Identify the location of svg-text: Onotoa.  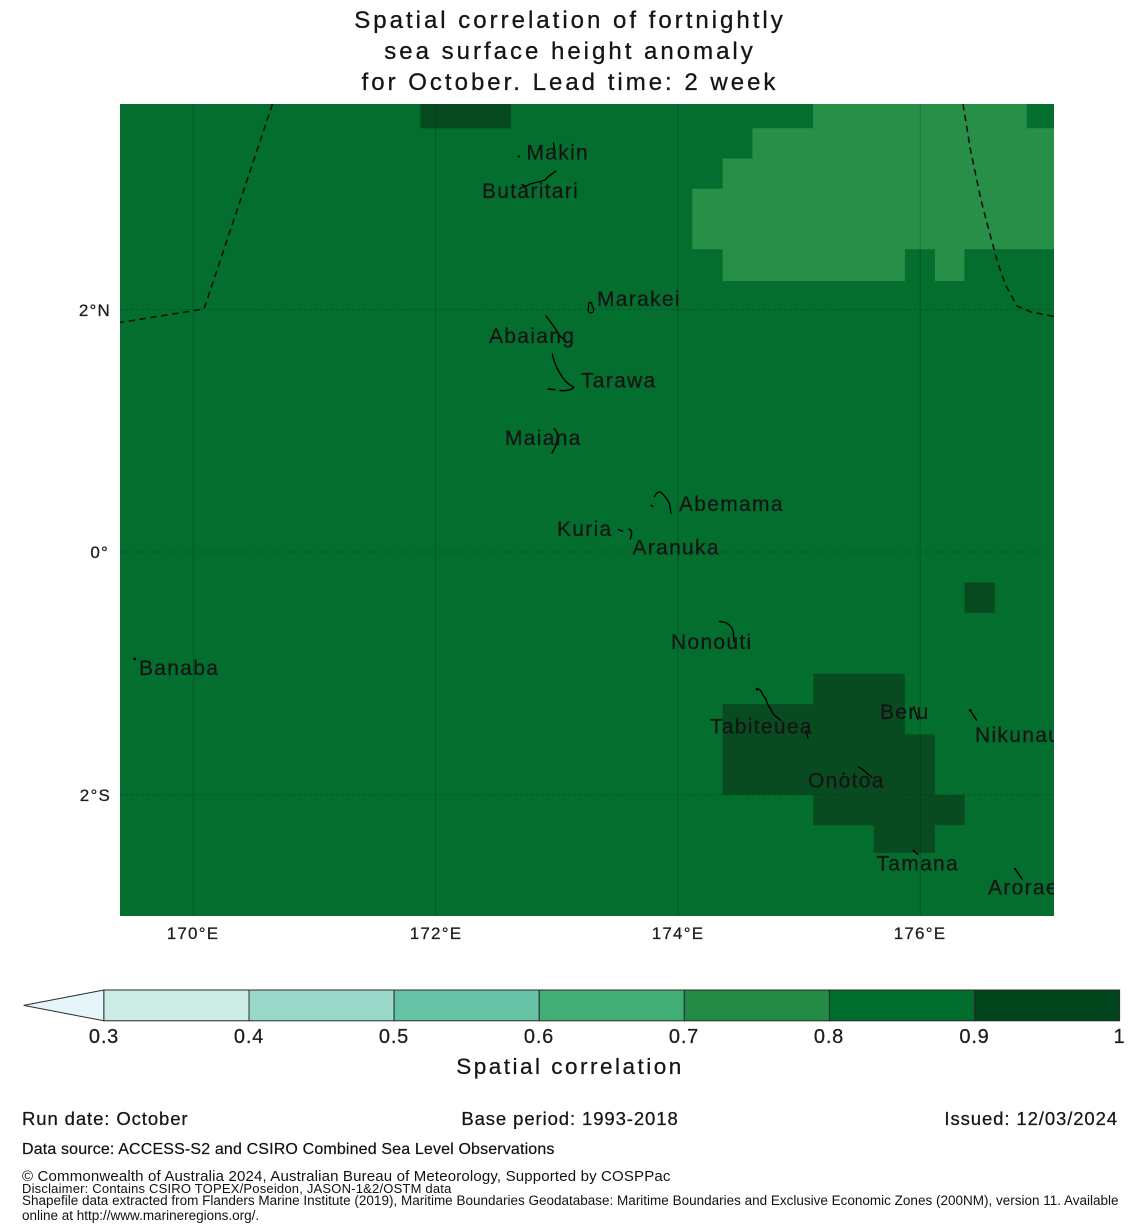
(846, 780).